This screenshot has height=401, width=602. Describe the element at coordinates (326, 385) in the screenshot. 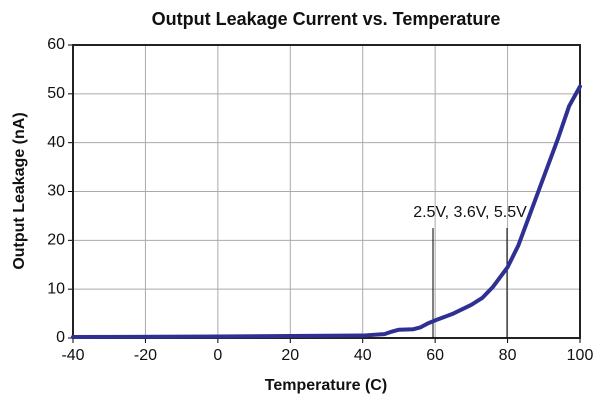

I see `x-axis-label: Temperature (C)` at that location.